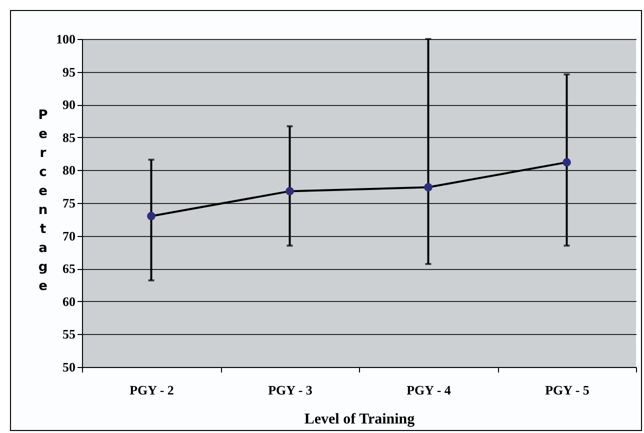  I want to click on y-tick-label: 90, so click(69, 104).